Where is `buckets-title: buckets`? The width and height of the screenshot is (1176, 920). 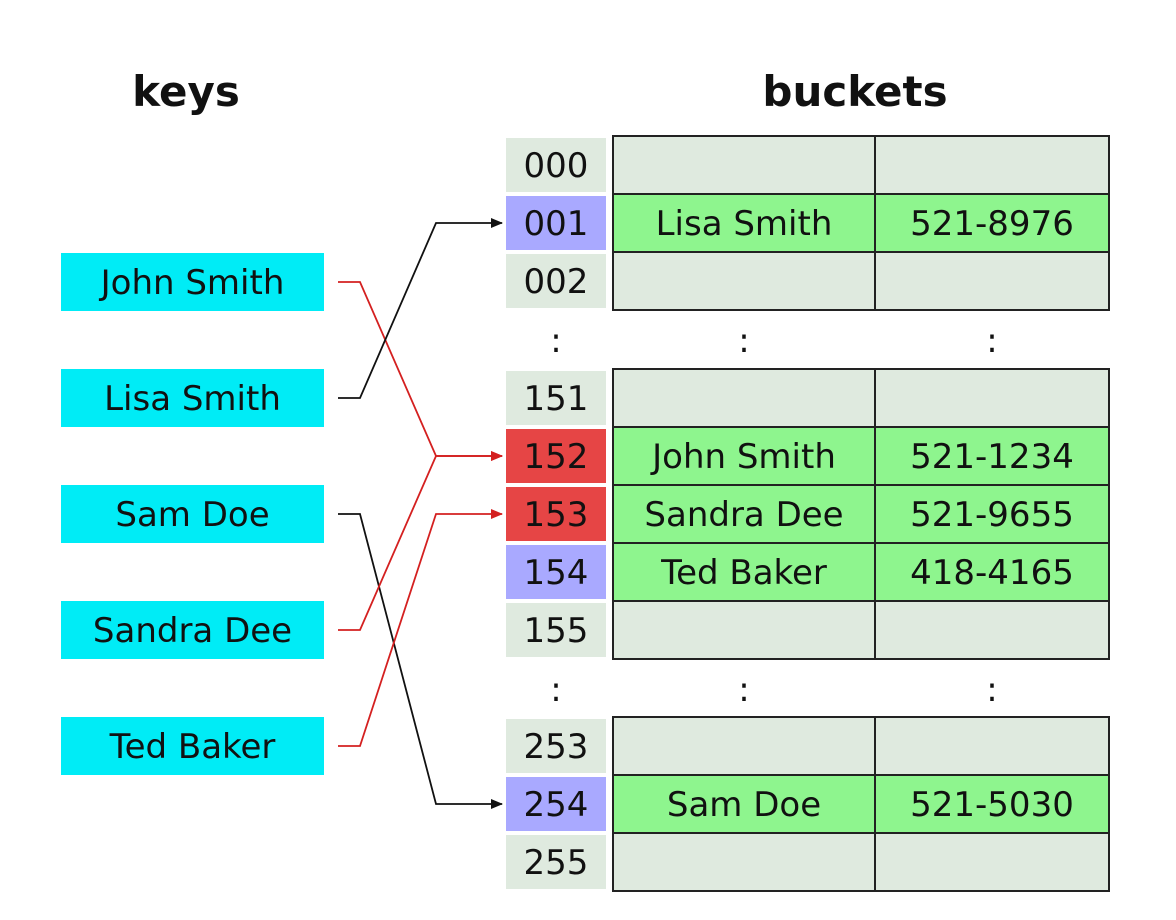 buckets-title: buckets is located at coordinates (854, 91).